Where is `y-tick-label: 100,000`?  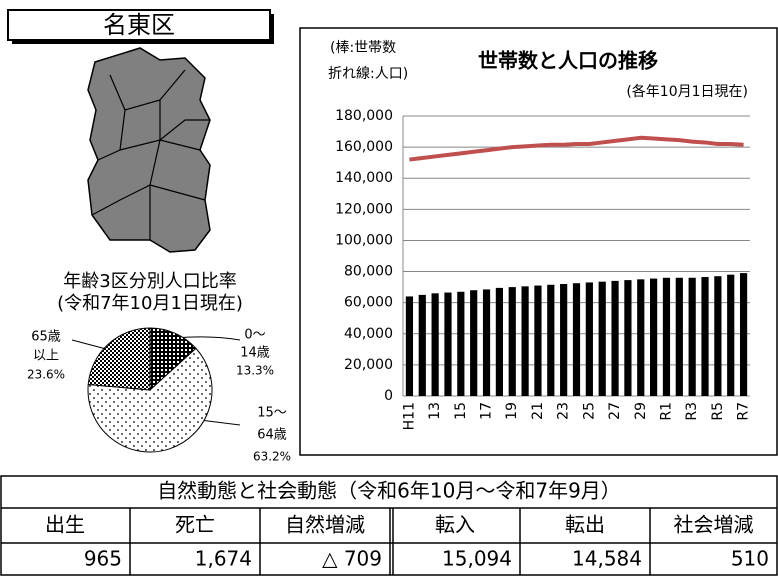 y-tick-label: 100,000 is located at coordinates (364, 240).